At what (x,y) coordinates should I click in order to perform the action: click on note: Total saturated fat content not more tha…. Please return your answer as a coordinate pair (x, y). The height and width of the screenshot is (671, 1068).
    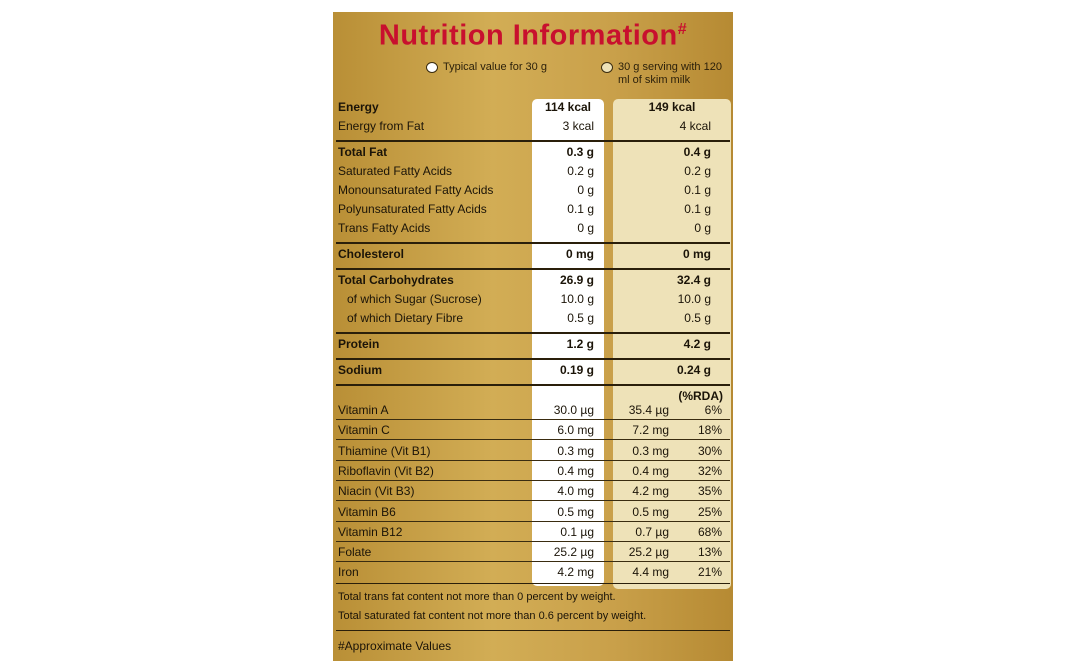
    Looking at the image, I should click on (492, 615).